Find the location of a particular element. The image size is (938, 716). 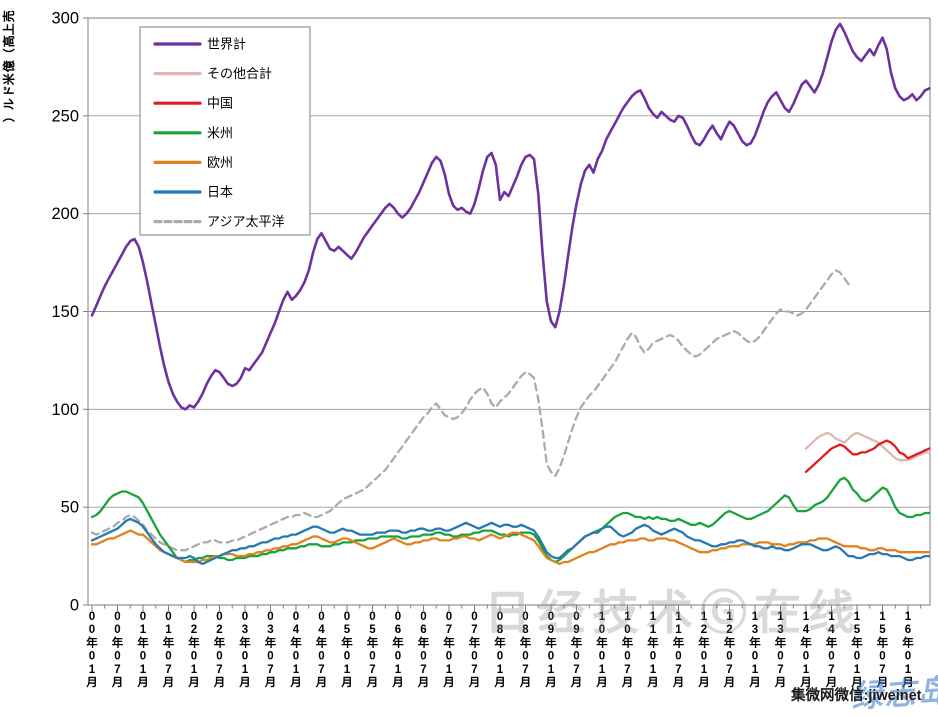

series-line-中国 is located at coordinates (867, 456).